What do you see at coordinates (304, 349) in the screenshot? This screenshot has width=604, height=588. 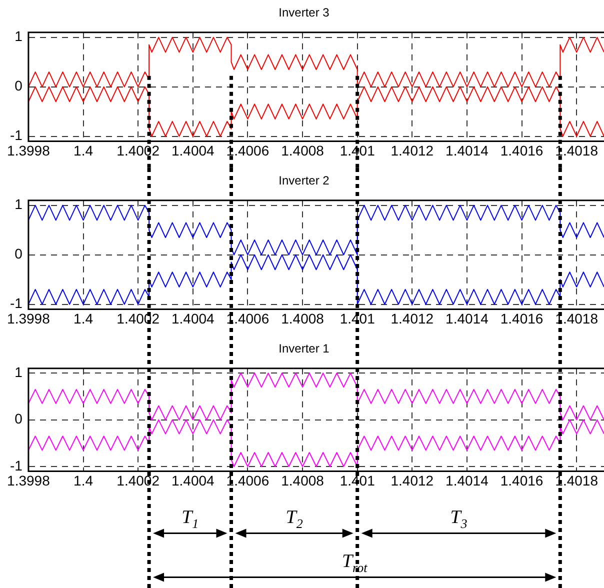 I see `chart-title: Inverter 1` at bounding box center [304, 349].